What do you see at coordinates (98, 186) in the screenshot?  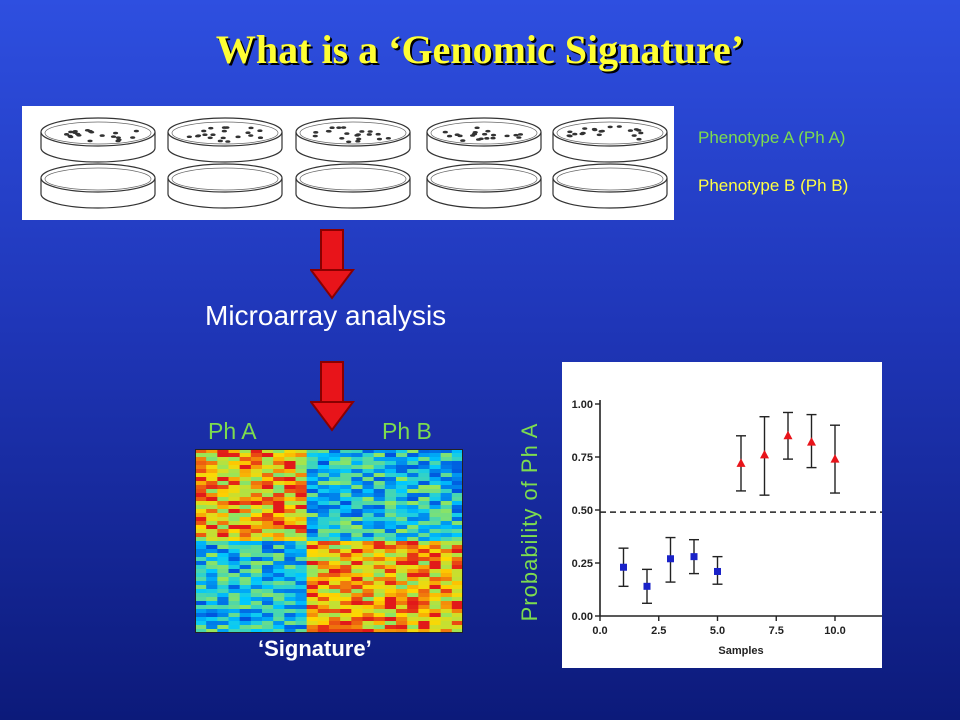 I see `petri-dish-empty` at bounding box center [98, 186].